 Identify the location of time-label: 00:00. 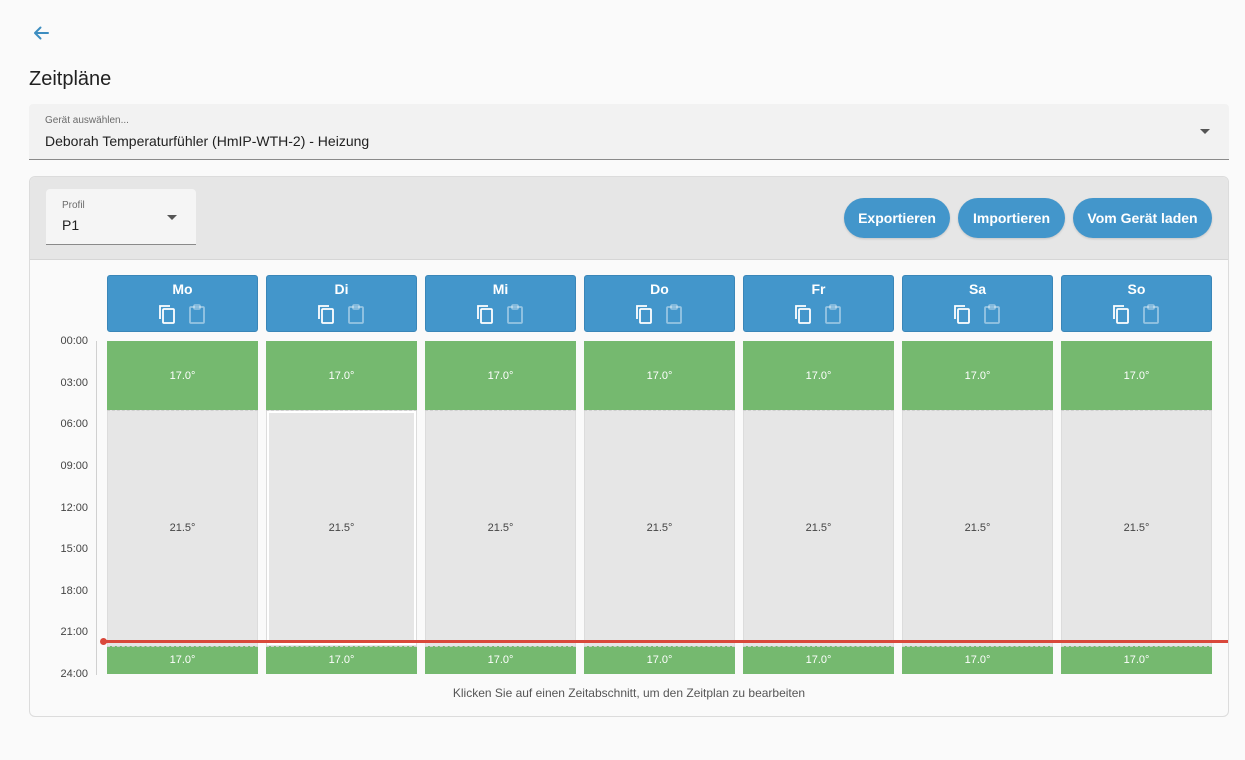
(74, 341).